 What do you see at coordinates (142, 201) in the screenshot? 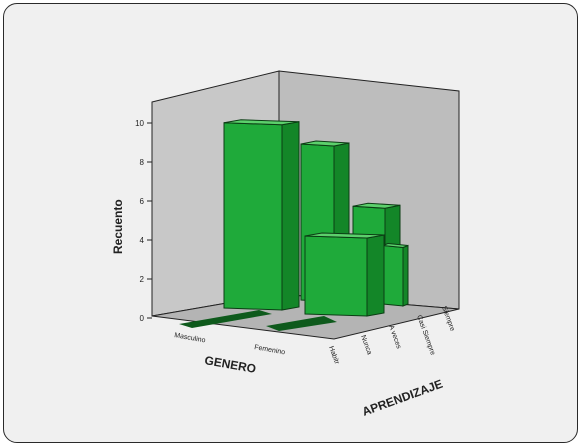
I see `y-tick-label: 6` at bounding box center [142, 201].